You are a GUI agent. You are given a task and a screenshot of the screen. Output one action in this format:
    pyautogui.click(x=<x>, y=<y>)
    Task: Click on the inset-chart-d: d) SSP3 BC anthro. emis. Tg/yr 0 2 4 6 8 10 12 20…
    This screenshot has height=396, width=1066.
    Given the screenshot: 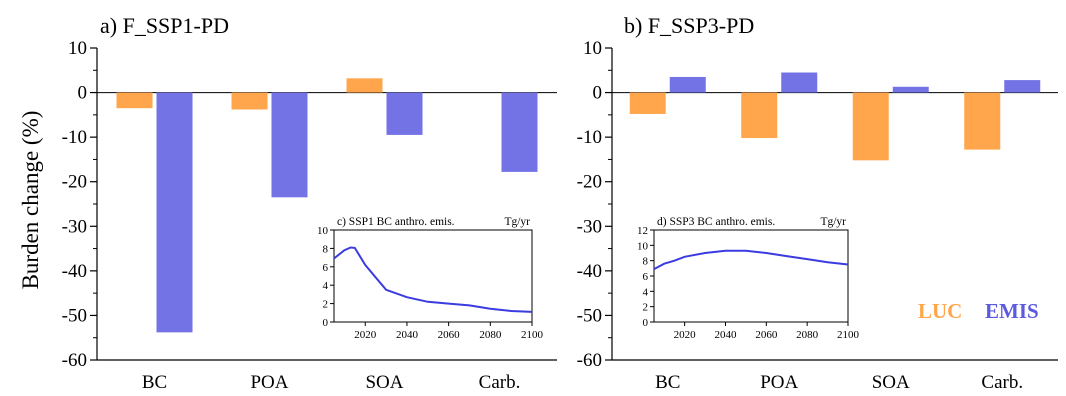 What is the action you would take?
    pyautogui.click(x=748, y=278)
    